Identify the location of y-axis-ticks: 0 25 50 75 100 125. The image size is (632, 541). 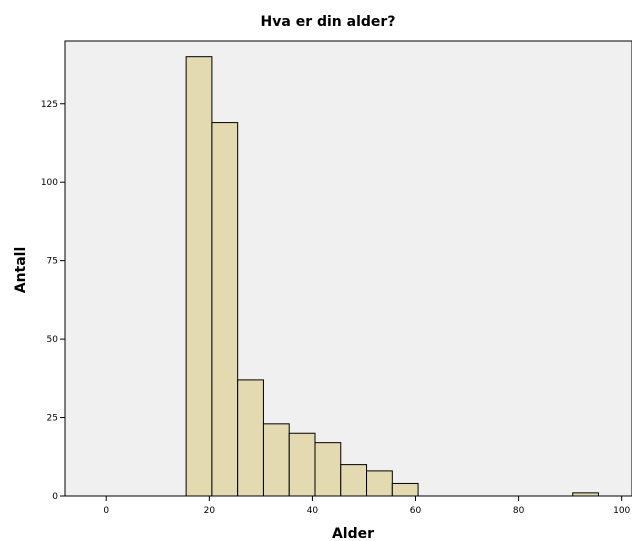
(53, 301).